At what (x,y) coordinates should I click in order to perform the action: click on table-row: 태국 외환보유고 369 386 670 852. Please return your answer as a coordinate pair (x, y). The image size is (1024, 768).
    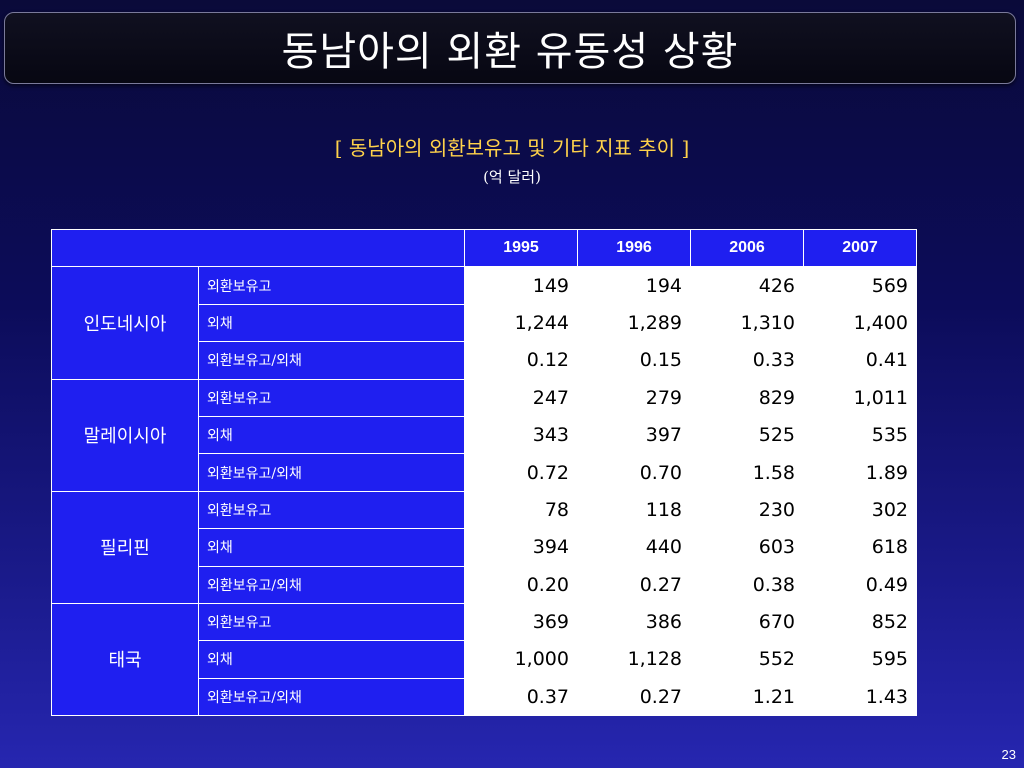
    Looking at the image, I should click on (484, 659).